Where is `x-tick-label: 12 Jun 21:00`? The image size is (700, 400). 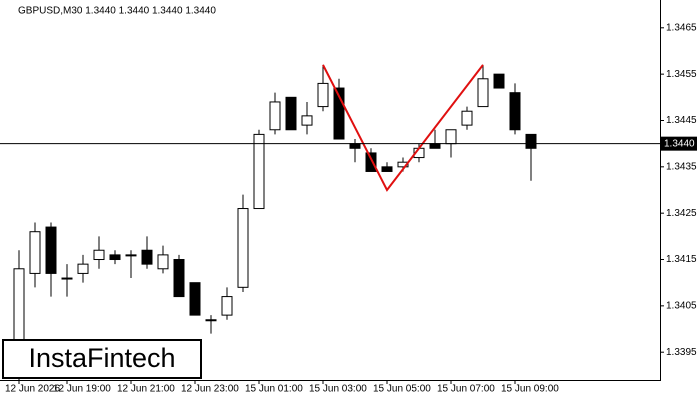 x-tick-label: 12 Jun 21:00 is located at coordinates (146, 389).